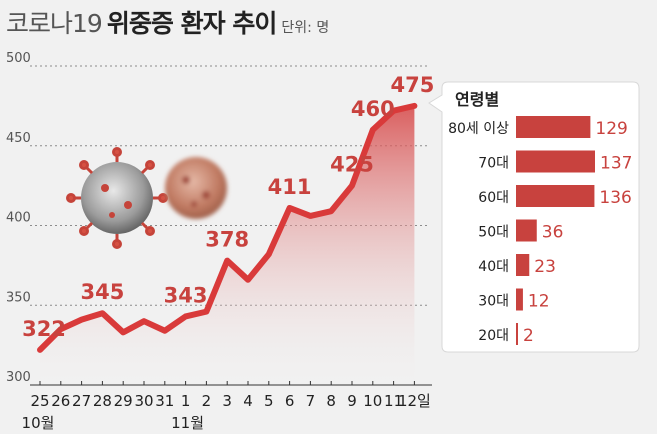 Image resolution: width=657 pixels, height=434 pixels. I want to click on x-tick-label: 25, so click(39, 401).